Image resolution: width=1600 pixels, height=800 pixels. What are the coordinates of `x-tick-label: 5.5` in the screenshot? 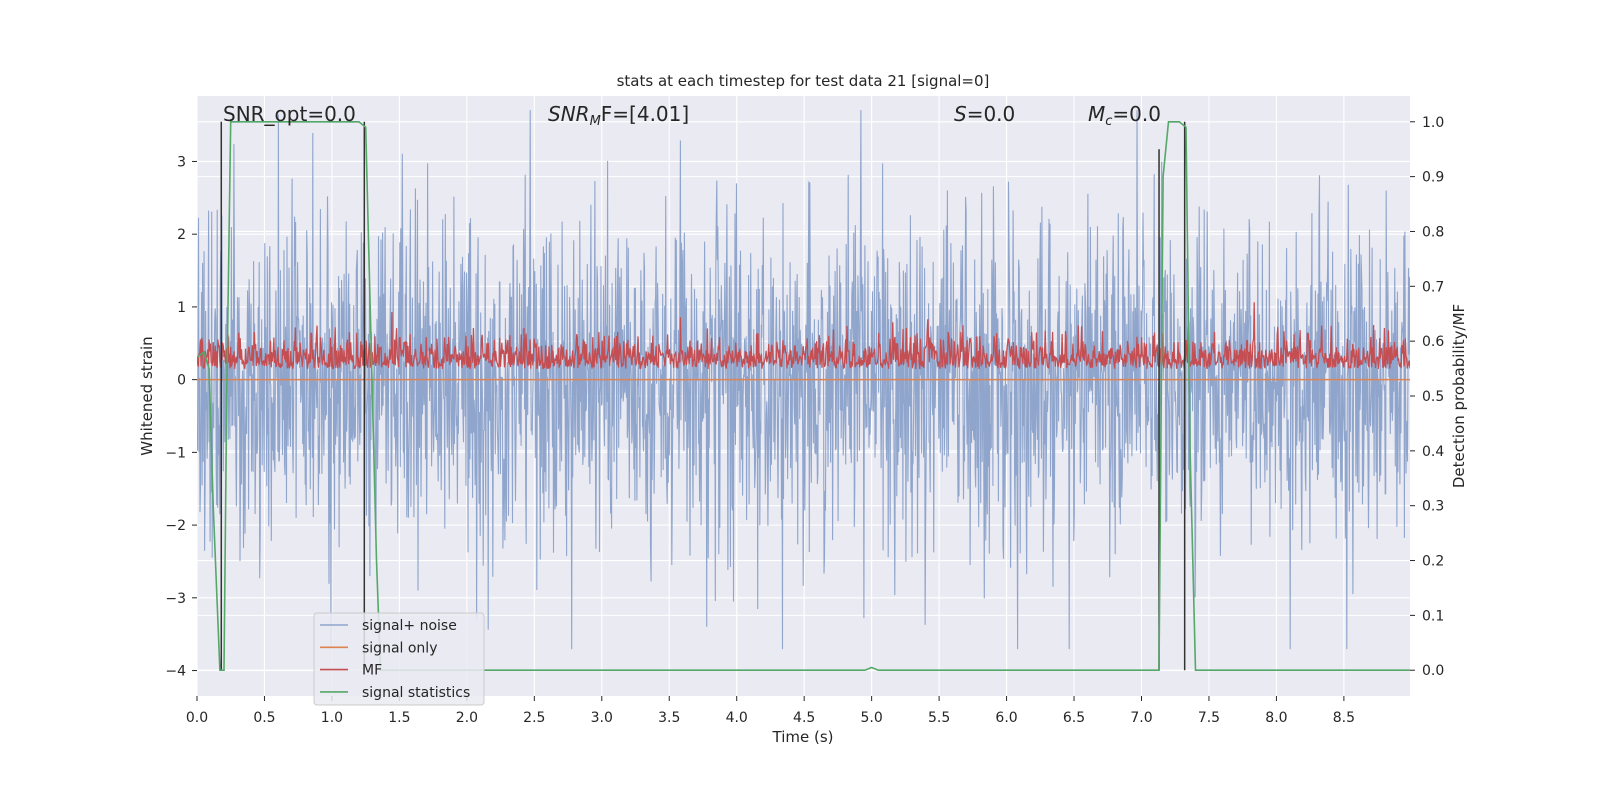 It's located at (939, 718).